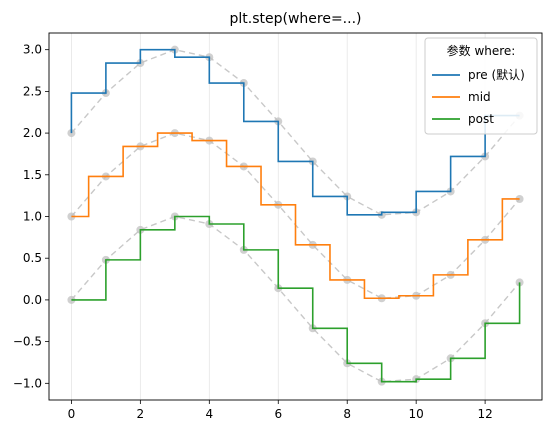 The height and width of the screenshot is (436, 555). I want to click on y-tick-label: 2.5, so click(32, 91).